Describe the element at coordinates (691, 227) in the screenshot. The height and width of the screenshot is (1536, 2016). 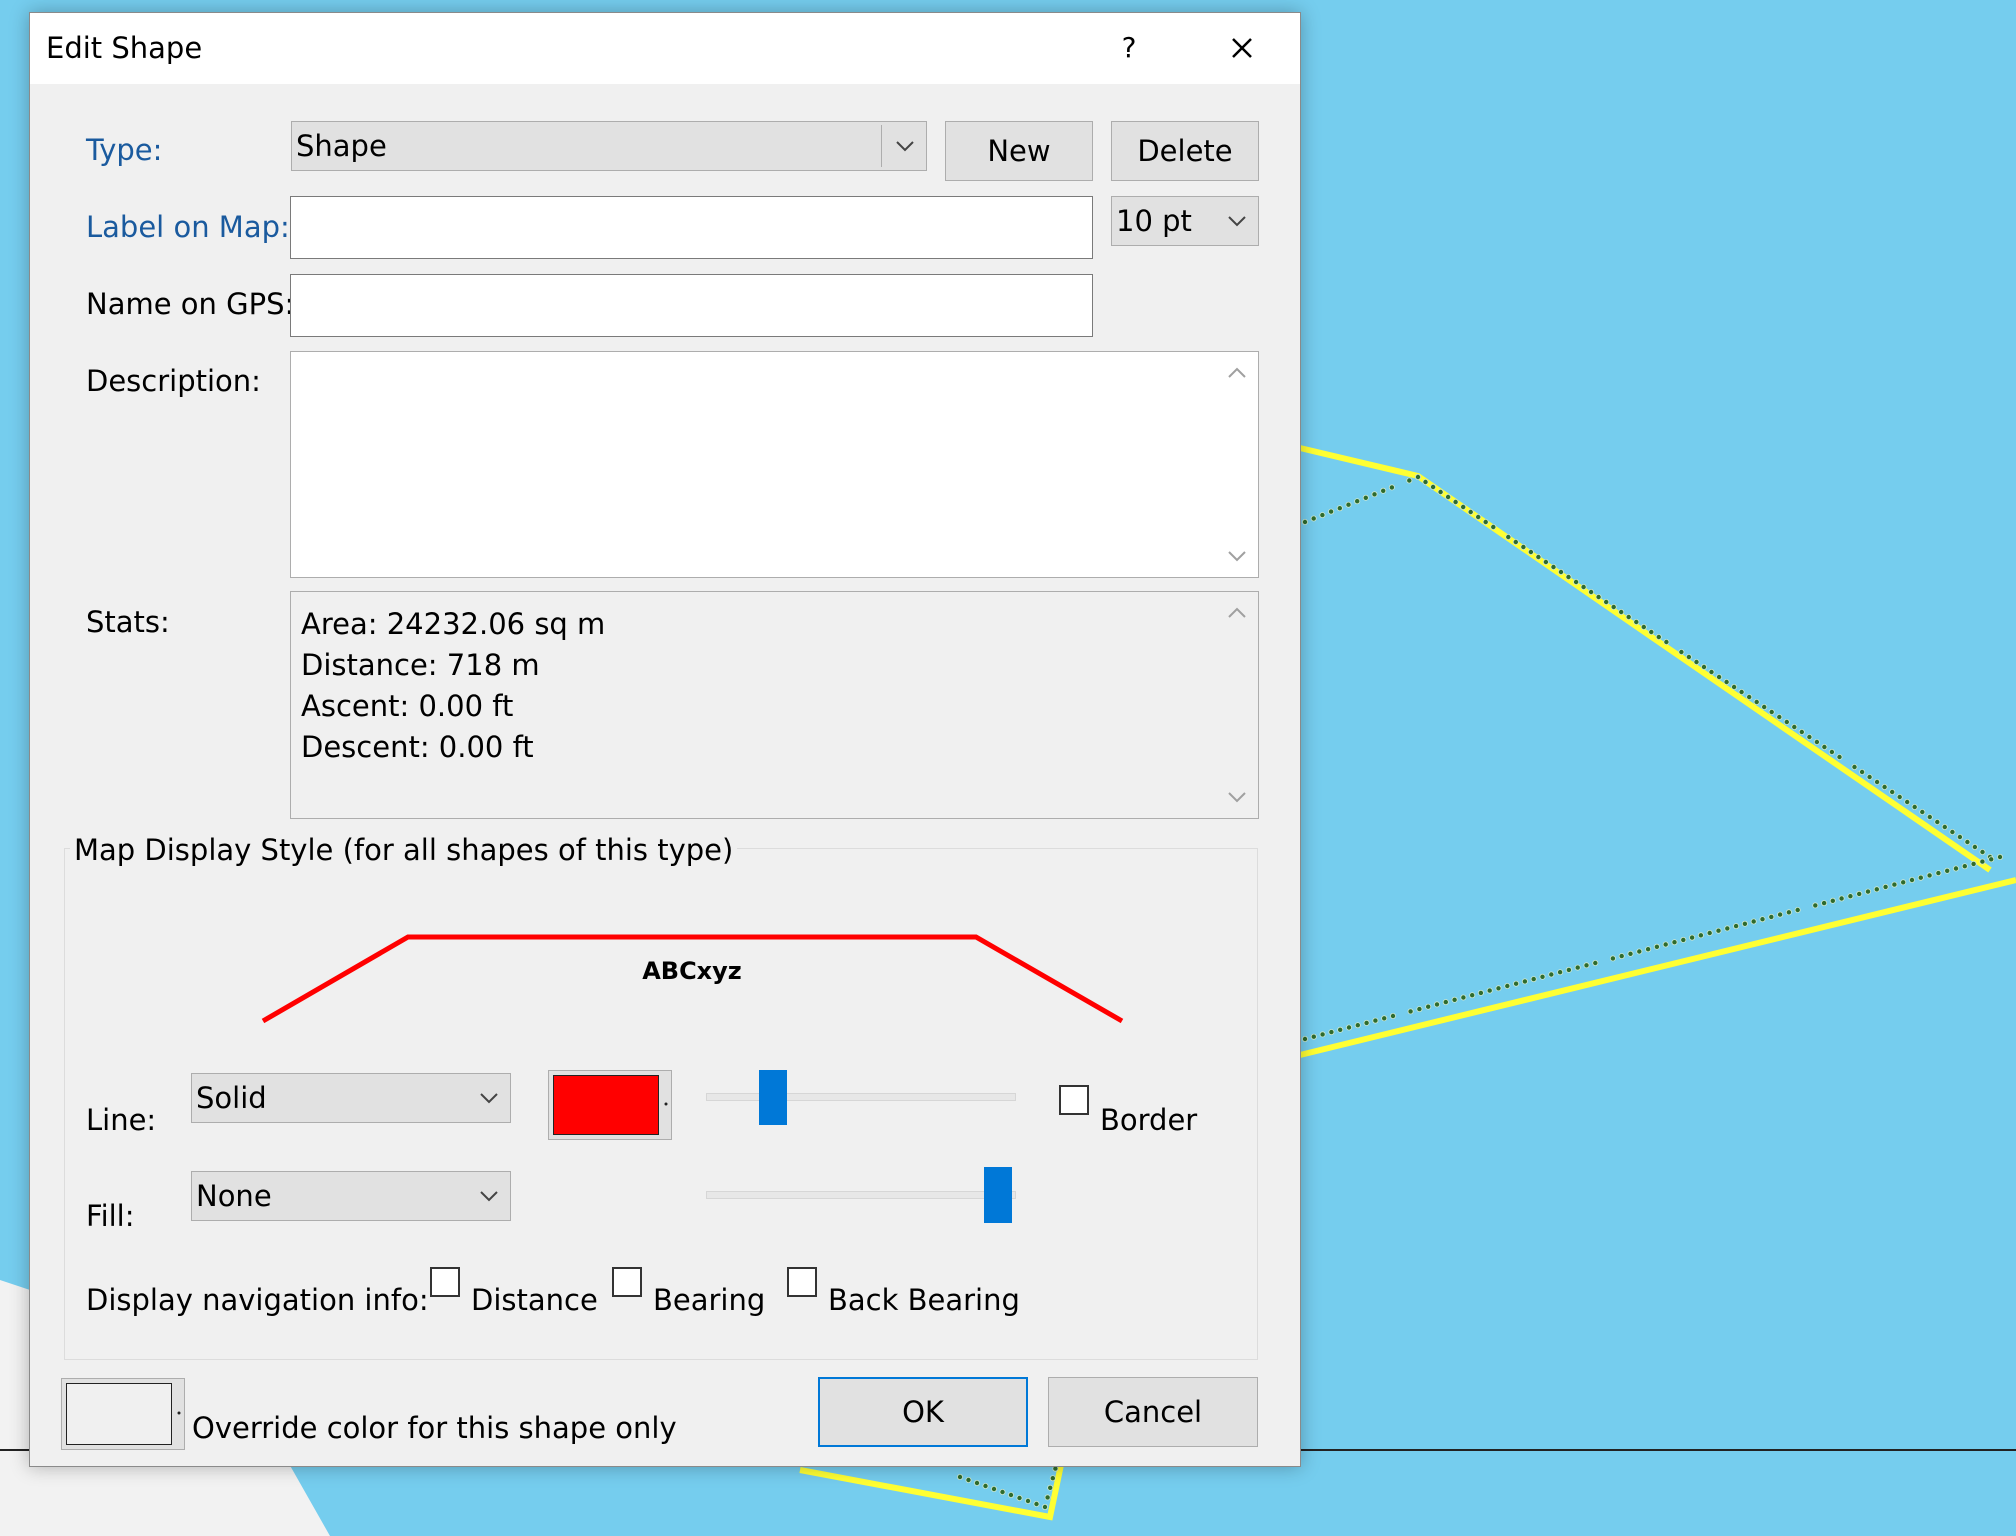
I see `label-on-map-input` at that location.